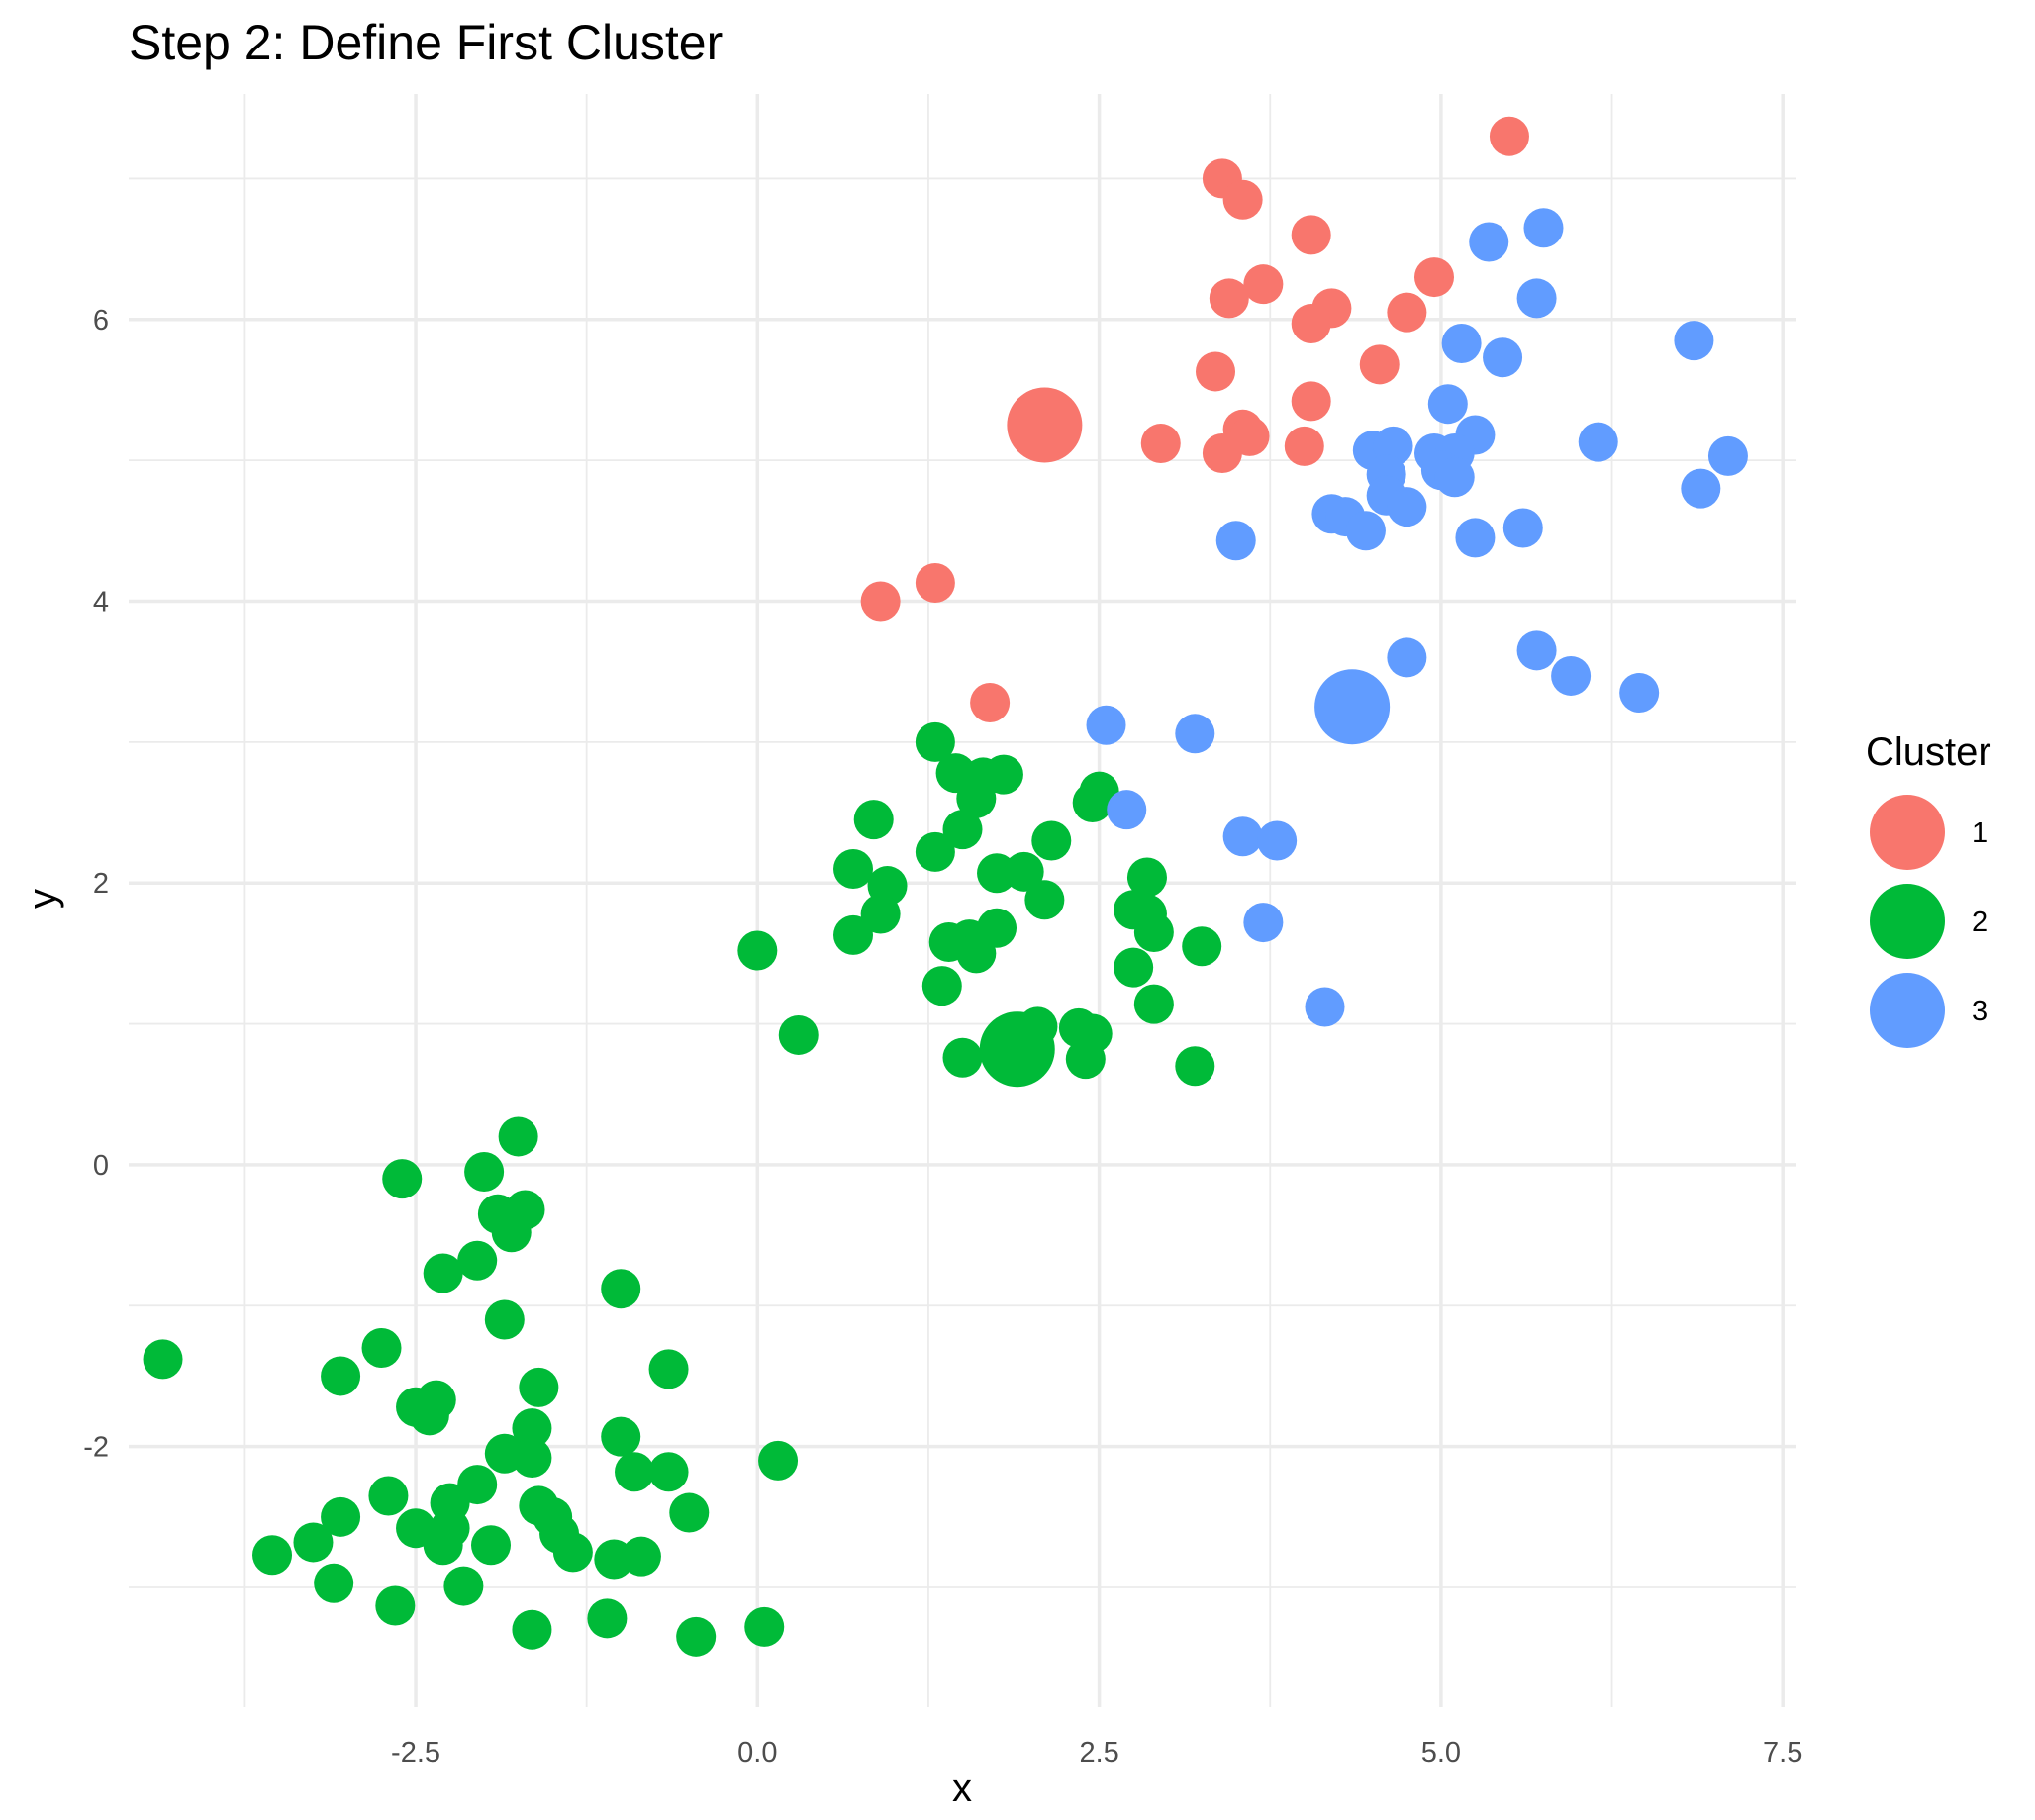 This screenshot has width=2035, height=1820. I want to click on x-tick-labels: -2.5 0.0 2.5 5.0 7.5, so click(1096, 1753).